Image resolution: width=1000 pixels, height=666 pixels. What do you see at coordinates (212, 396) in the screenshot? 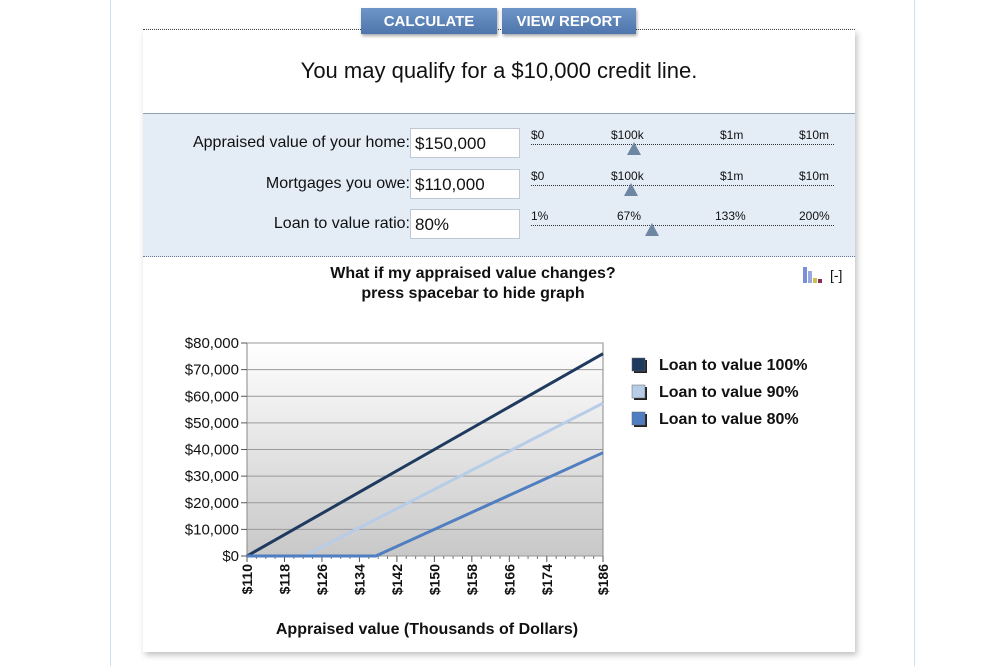
I see `y-tick-label: $60,000` at bounding box center [212, 396].